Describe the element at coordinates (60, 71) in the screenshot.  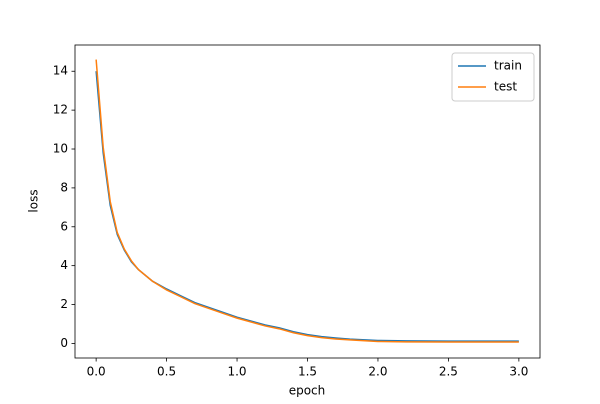
I see `y-tick-label: 14` at that location.